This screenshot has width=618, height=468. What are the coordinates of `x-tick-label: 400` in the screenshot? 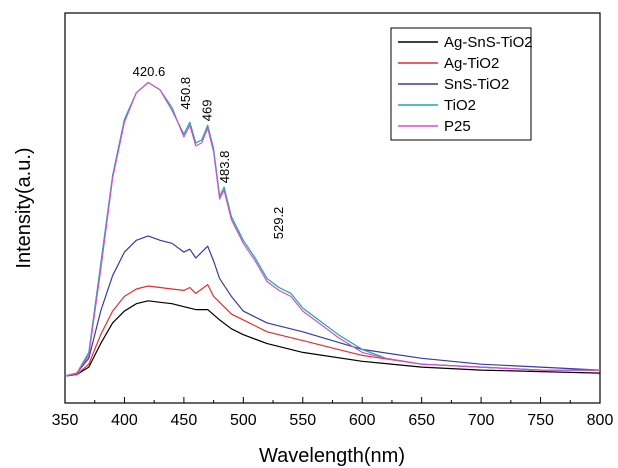 It's located at (124, 420).